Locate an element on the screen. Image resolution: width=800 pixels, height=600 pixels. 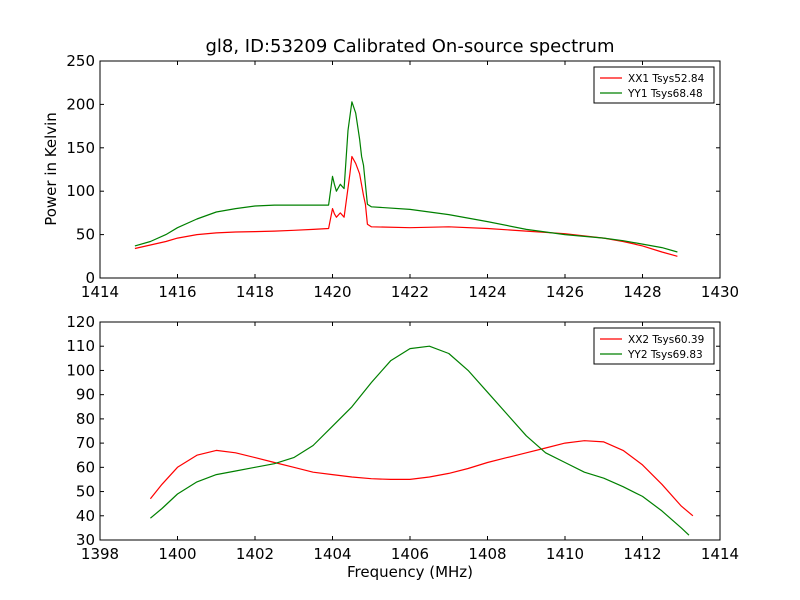
chart-1-legend-label: YY1 Tsys68.48 is located at coordinates (665, 94).